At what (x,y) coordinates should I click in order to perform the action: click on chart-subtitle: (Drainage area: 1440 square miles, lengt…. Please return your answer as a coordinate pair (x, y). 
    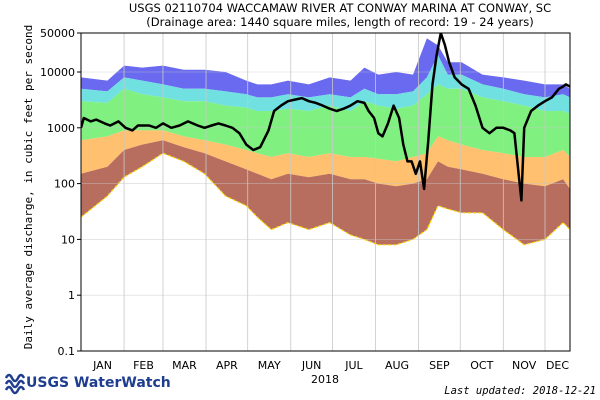
    Looking at the image, I should click on (339, 22).